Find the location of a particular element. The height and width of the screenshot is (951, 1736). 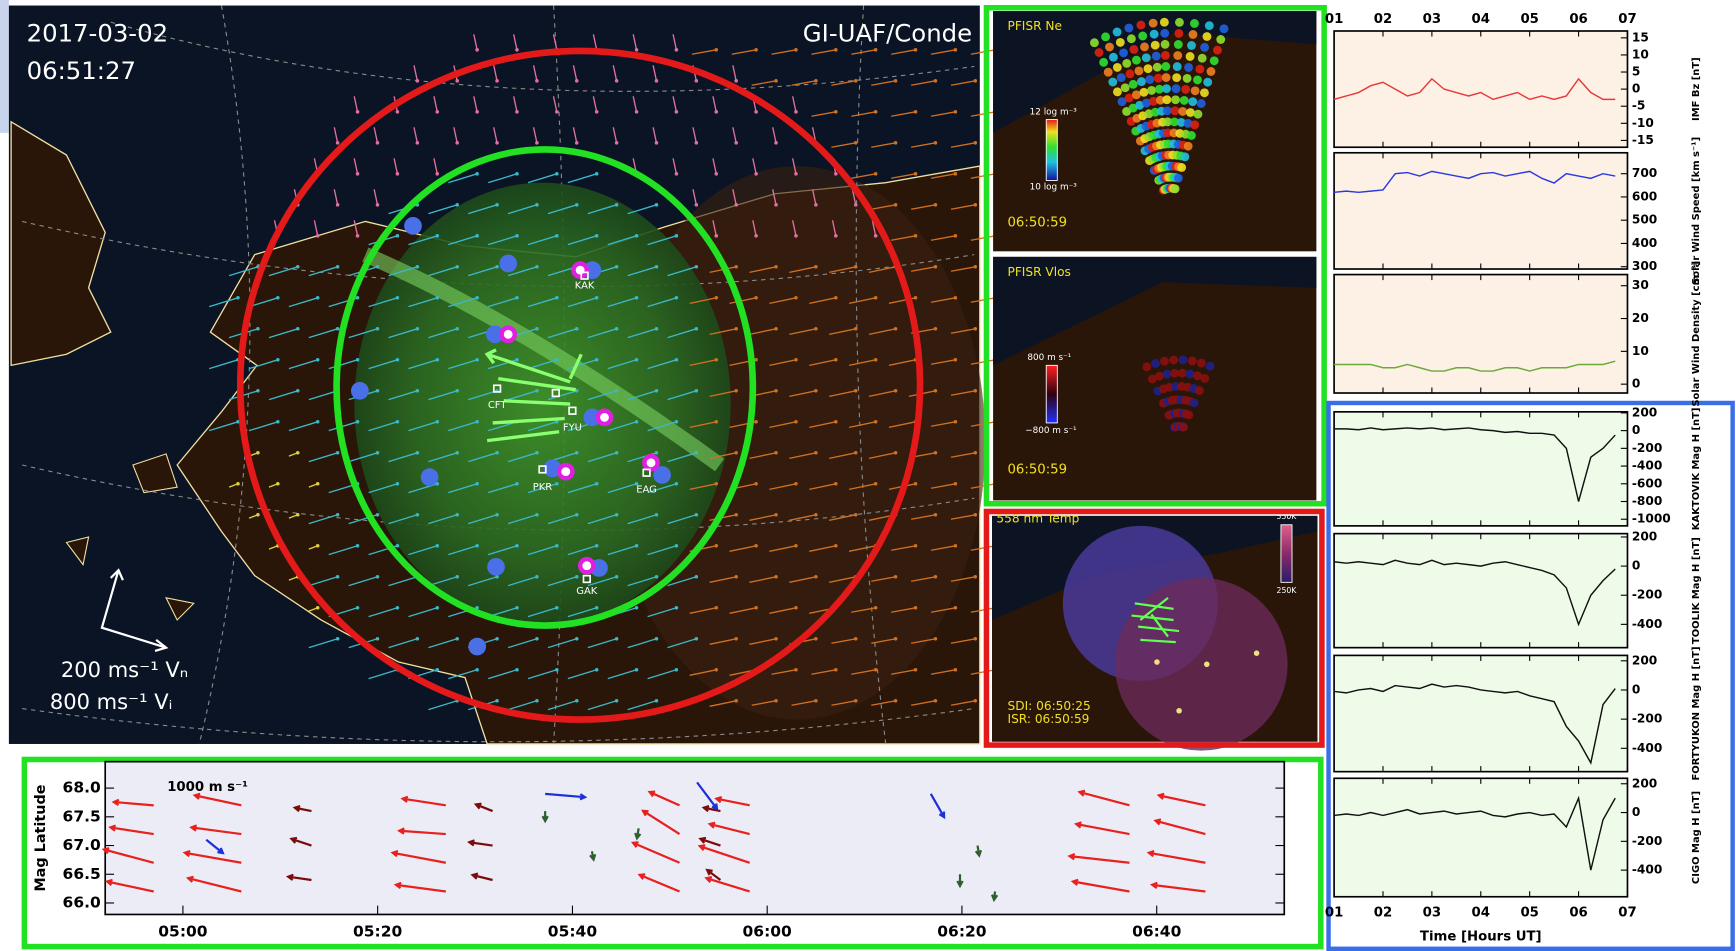

magnetometer-markers is located at coordinates (579, 418).